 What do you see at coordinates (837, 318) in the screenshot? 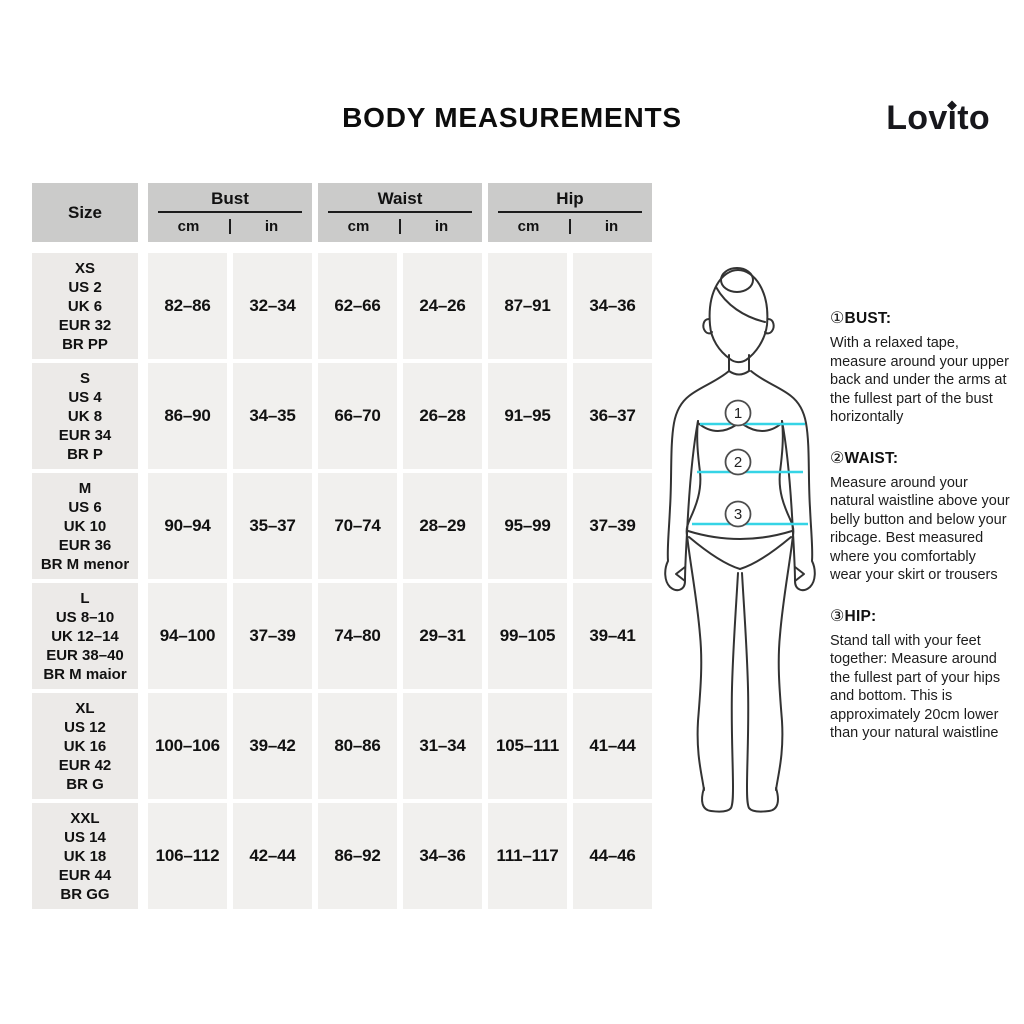
I see `circled-1-icon: ①` at bounding box center [837, 318].